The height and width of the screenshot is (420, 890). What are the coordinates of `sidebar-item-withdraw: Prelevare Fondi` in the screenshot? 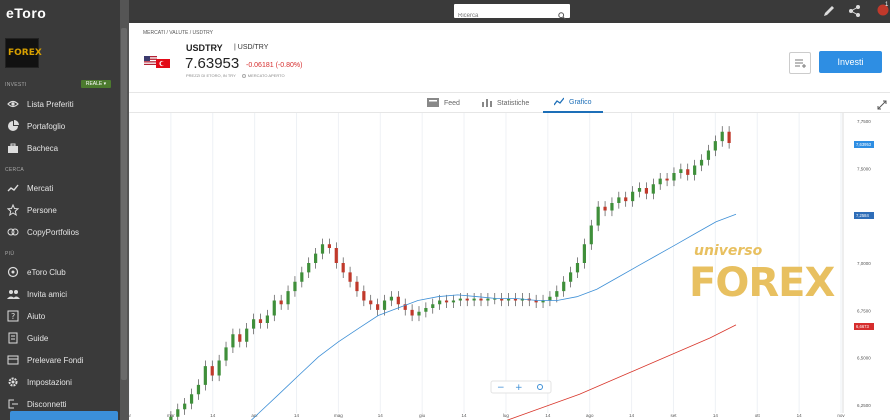 It's located at (60, 360).